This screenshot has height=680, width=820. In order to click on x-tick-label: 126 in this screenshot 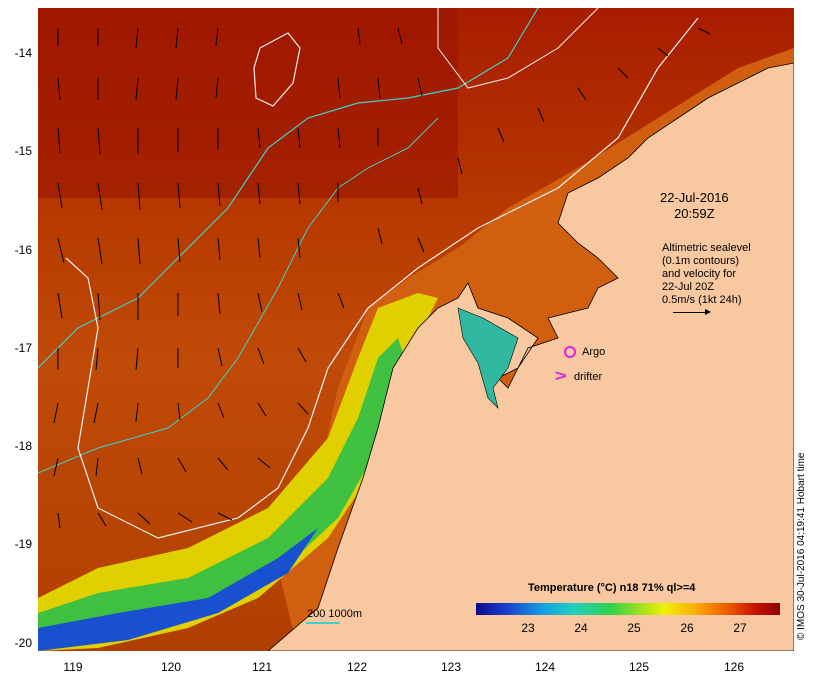, I will do `click(734, 667)`.